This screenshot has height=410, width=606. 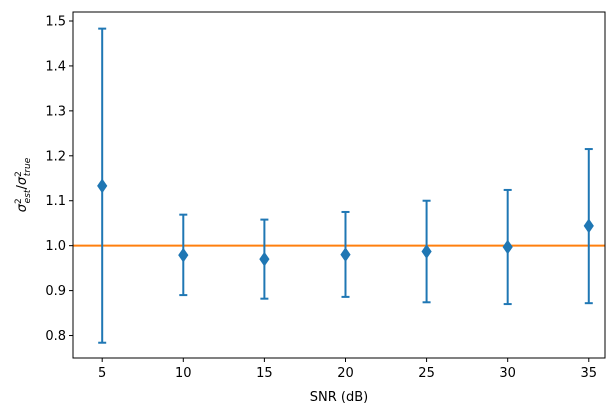 I want to click on y-tick-label: 1.0, so click(x=55, y=246).